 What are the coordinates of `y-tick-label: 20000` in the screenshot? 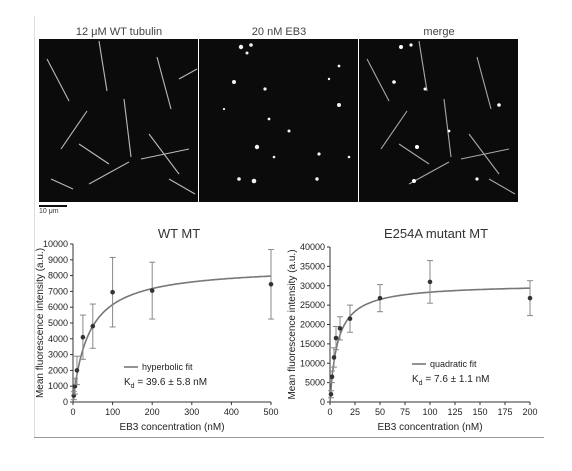 It's located at (312, 325).